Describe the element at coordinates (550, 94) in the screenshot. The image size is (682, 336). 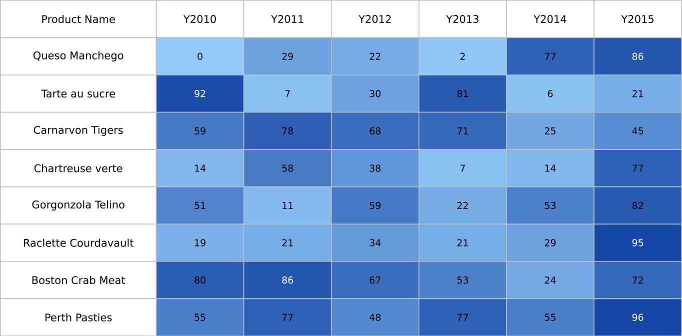
I see `data-label: 6` at that location.